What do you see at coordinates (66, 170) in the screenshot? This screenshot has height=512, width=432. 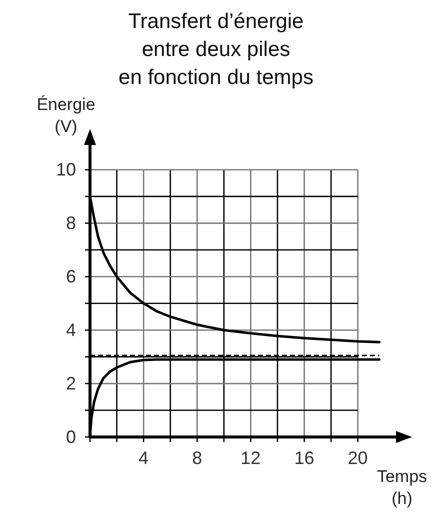 I see `y-tick-label: 10` at bounding box center [66, 170].